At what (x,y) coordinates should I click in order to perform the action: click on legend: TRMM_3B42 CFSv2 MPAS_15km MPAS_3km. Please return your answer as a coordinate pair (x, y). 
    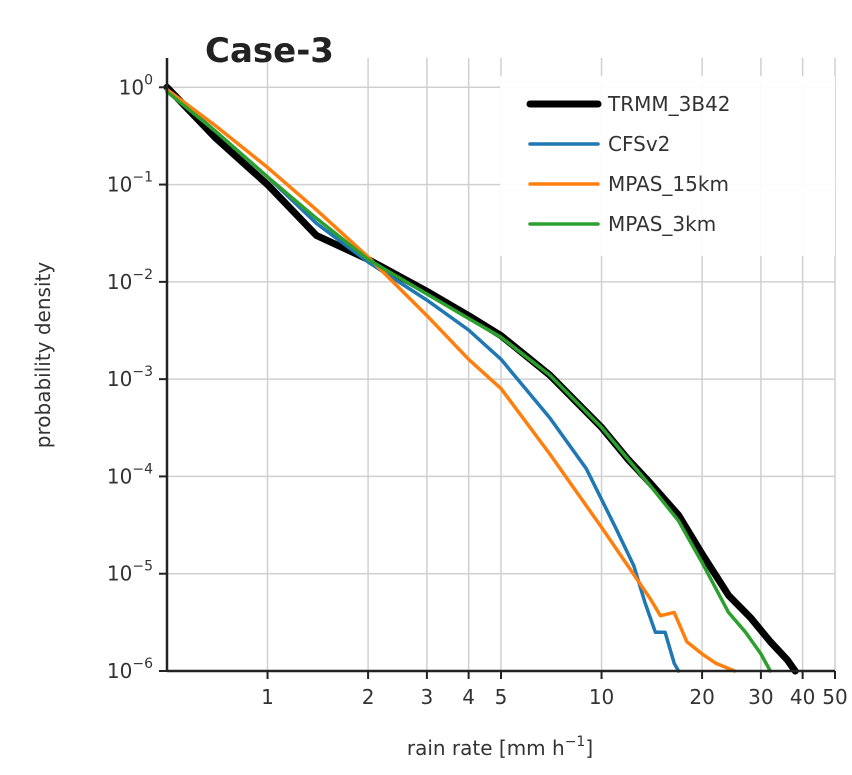
    Looking at the image, I should click on (667, 166).